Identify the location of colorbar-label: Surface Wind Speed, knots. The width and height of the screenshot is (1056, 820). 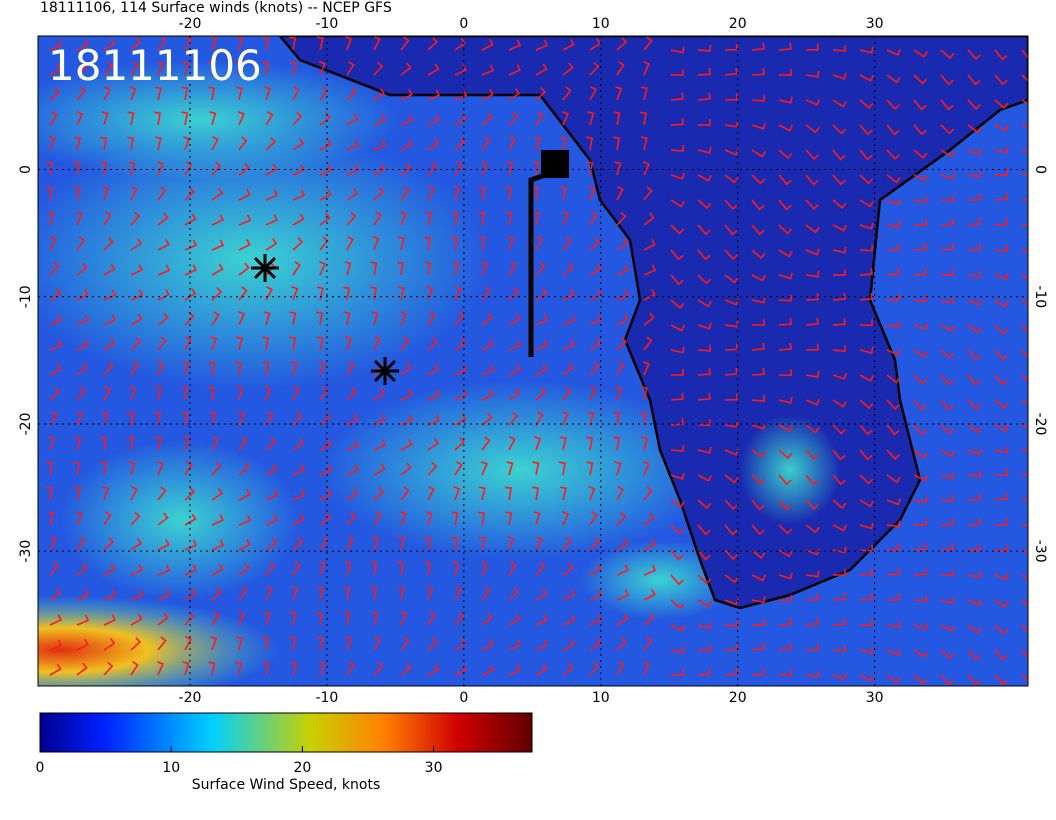
(286, 785).